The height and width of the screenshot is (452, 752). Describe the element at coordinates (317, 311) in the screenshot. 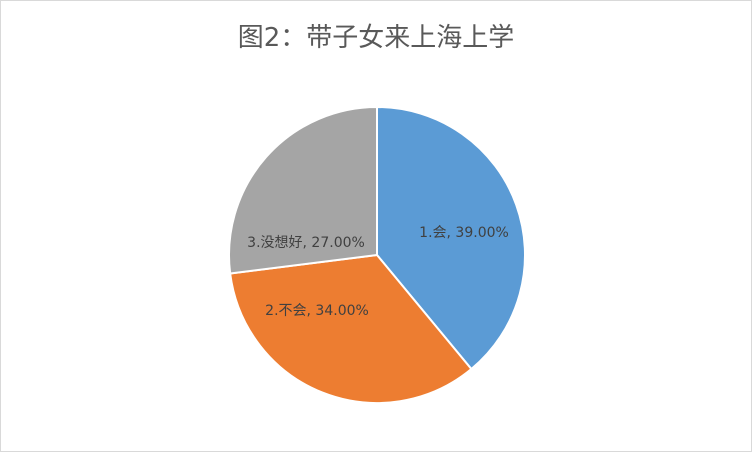

I see `data-label-2: 2.不会, 34.00%` at that location.